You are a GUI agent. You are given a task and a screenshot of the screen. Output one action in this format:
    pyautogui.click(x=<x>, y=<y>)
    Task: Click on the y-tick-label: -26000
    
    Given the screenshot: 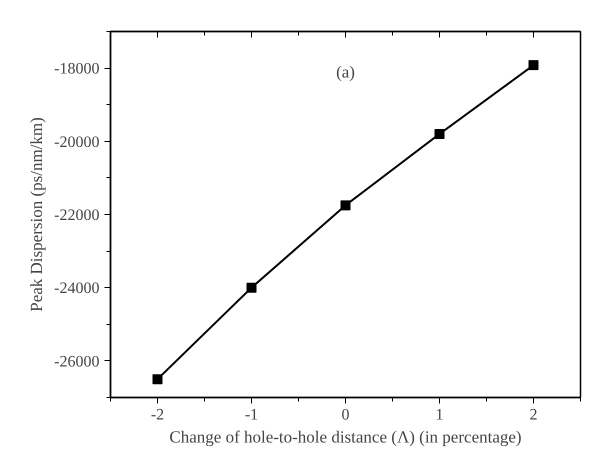 What is the action you would take?
    pyautogui.click(x=77, y=361)
    